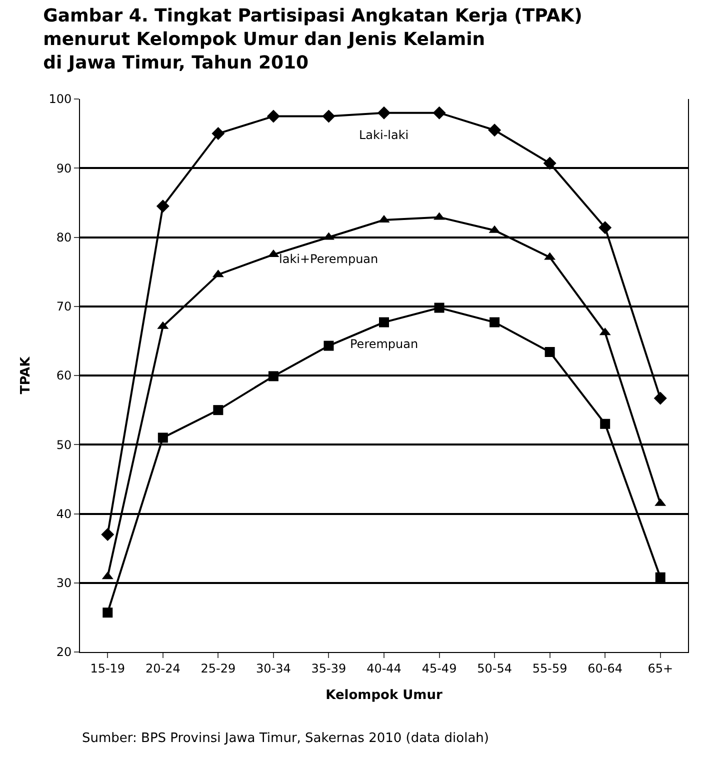  What do you see at coordinates (162, 668) in the screenshot?
I see `x-tick-label: 20-24` at bounding box center [162, 668].